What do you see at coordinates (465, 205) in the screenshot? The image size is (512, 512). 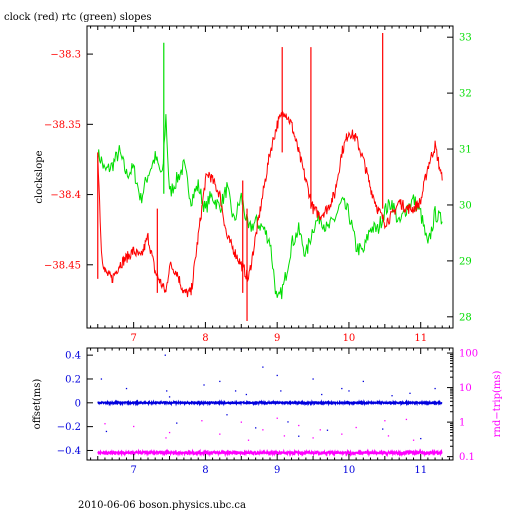 I see `y2-tick-label: 30` at bounding box center [465, 205].